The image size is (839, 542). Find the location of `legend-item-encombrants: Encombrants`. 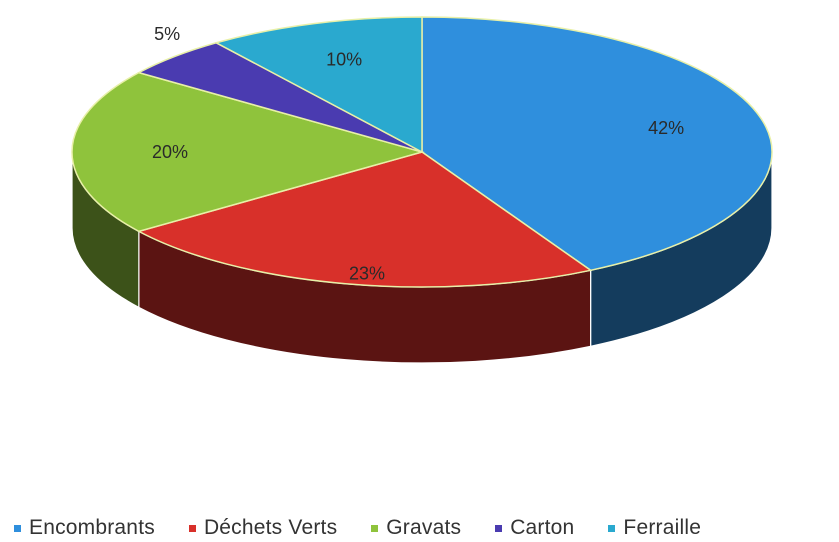

legend-item-encombrants: Encombrants is located at coordinates (84, 528).